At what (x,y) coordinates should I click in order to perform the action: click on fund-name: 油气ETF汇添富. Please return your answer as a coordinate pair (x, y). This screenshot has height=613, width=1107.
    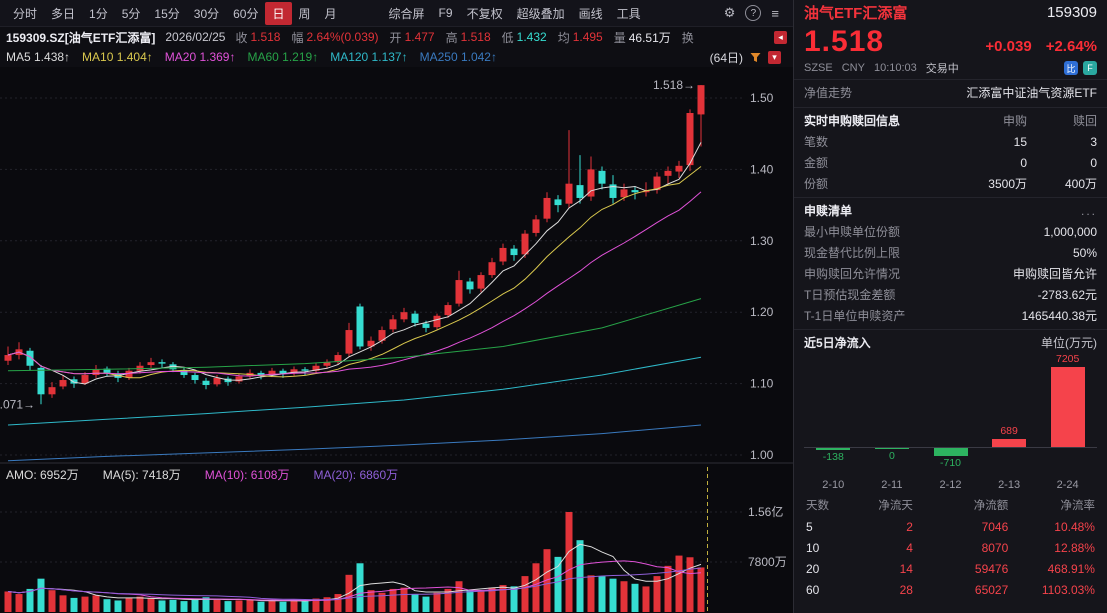
    Looking at the image, I should click on (856, 13).